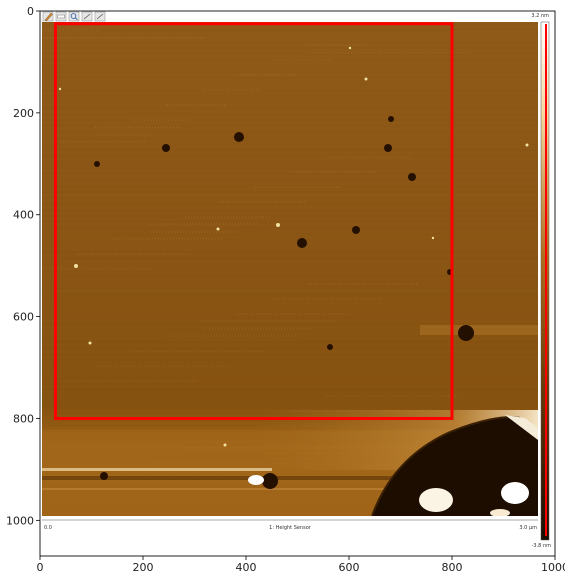  I want to click on x-tick-label: 200, so click(143, 567).